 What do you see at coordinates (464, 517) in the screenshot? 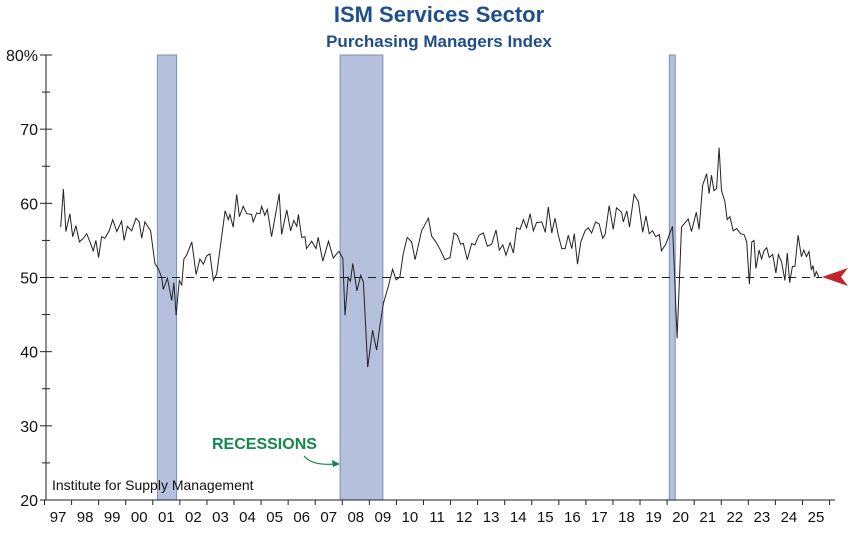
I see `x-tick-label: 12` at bounding box center [464, 517].